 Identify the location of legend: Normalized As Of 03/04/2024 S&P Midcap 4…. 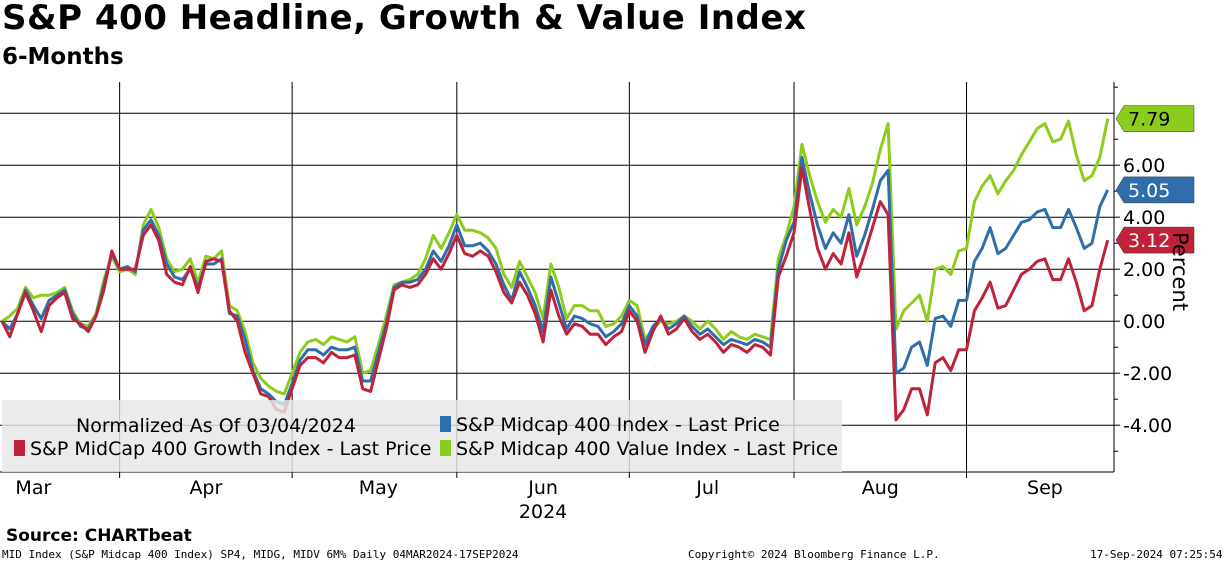
(422, 436).